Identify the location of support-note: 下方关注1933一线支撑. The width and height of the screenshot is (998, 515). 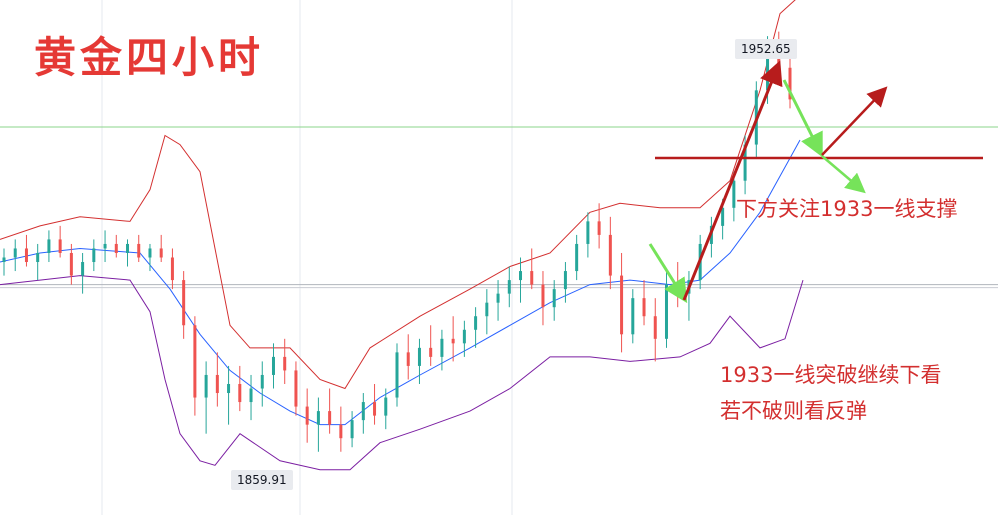
(847, 209).